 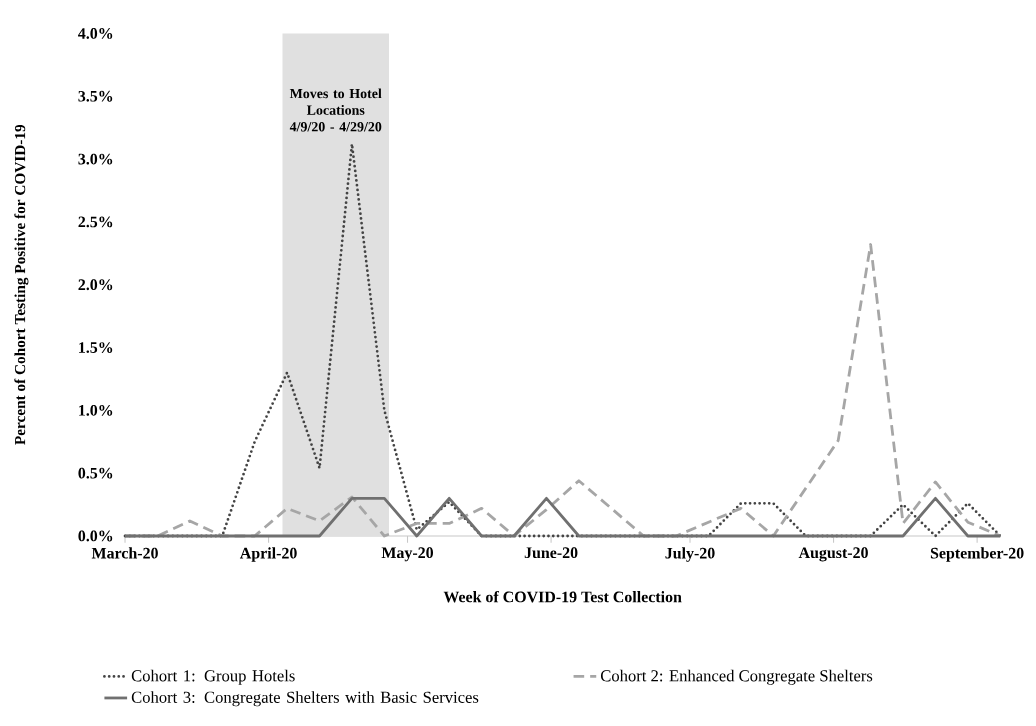 I want to click on x-tick-label: April-20, so click(x=268, y=554).